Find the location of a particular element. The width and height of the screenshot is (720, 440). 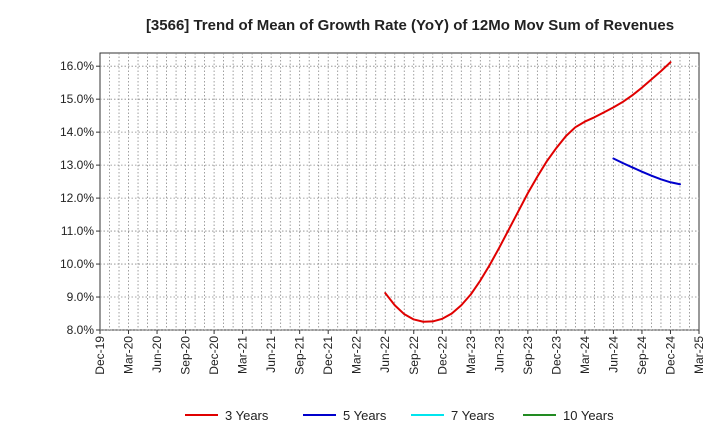

y-tick-label: 11.0% is located at coordinates (77, 231).